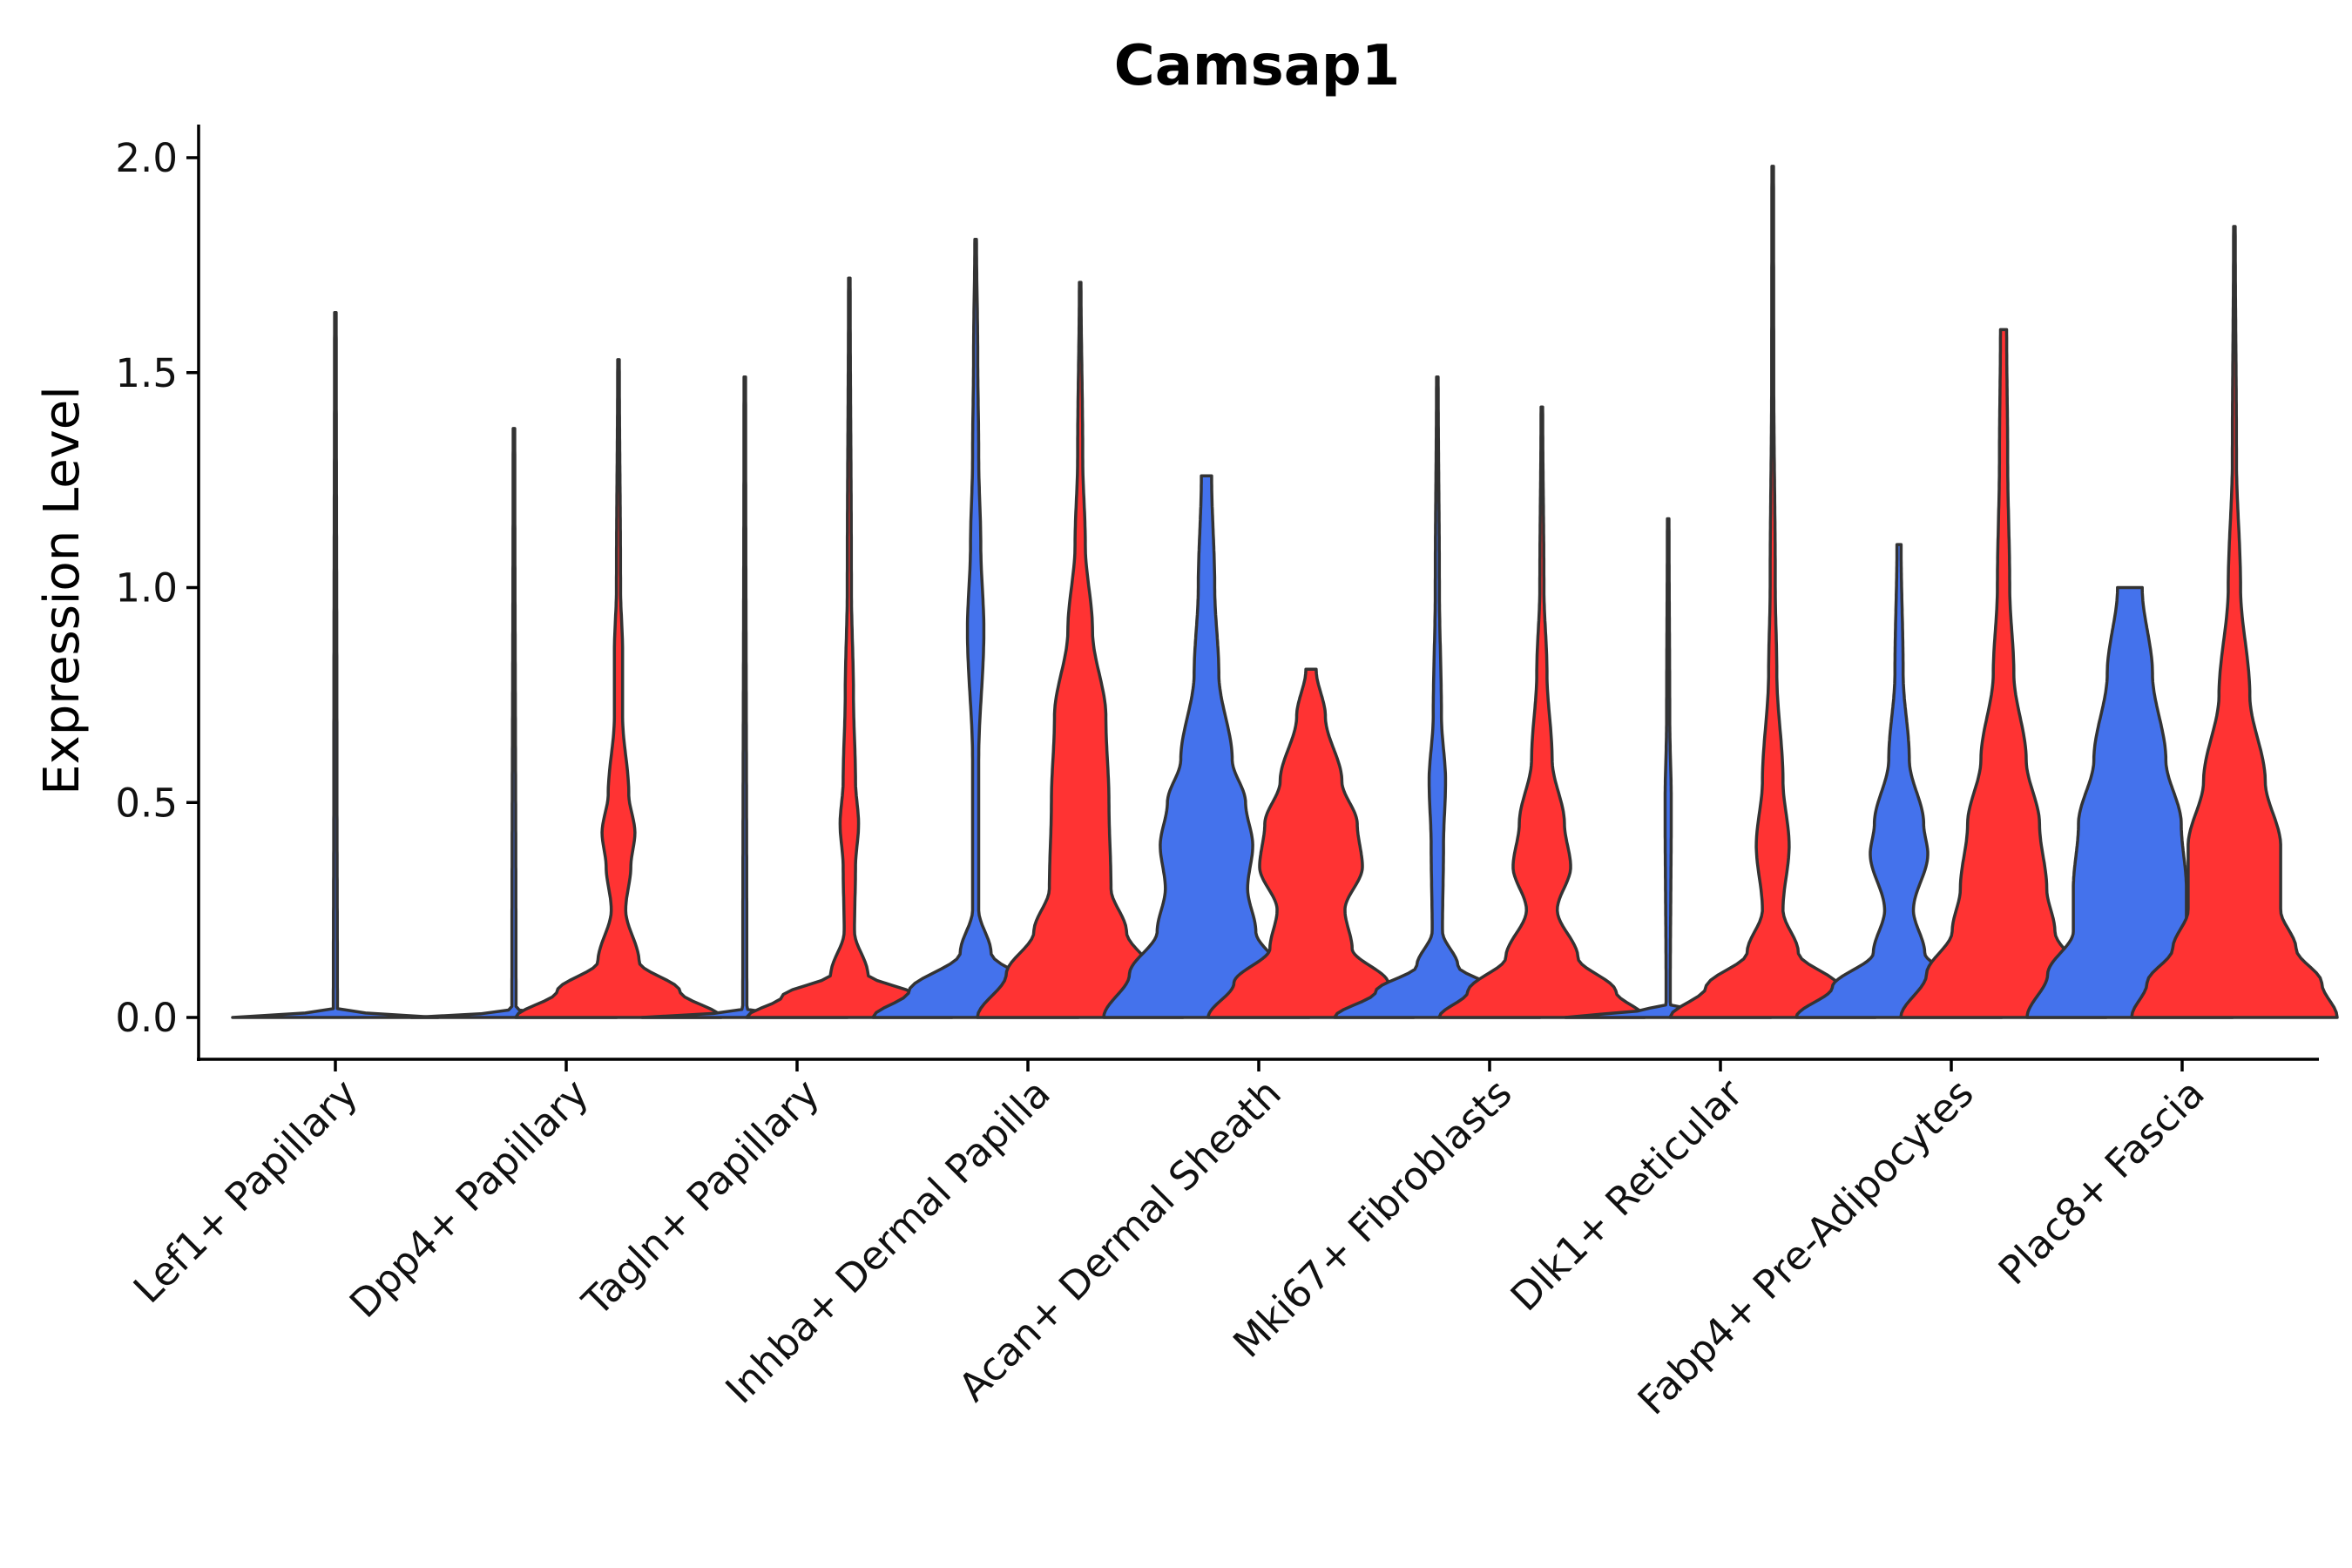  I want to click on x-tick-label: Lef1+ Papillary, so click(246, 1191).